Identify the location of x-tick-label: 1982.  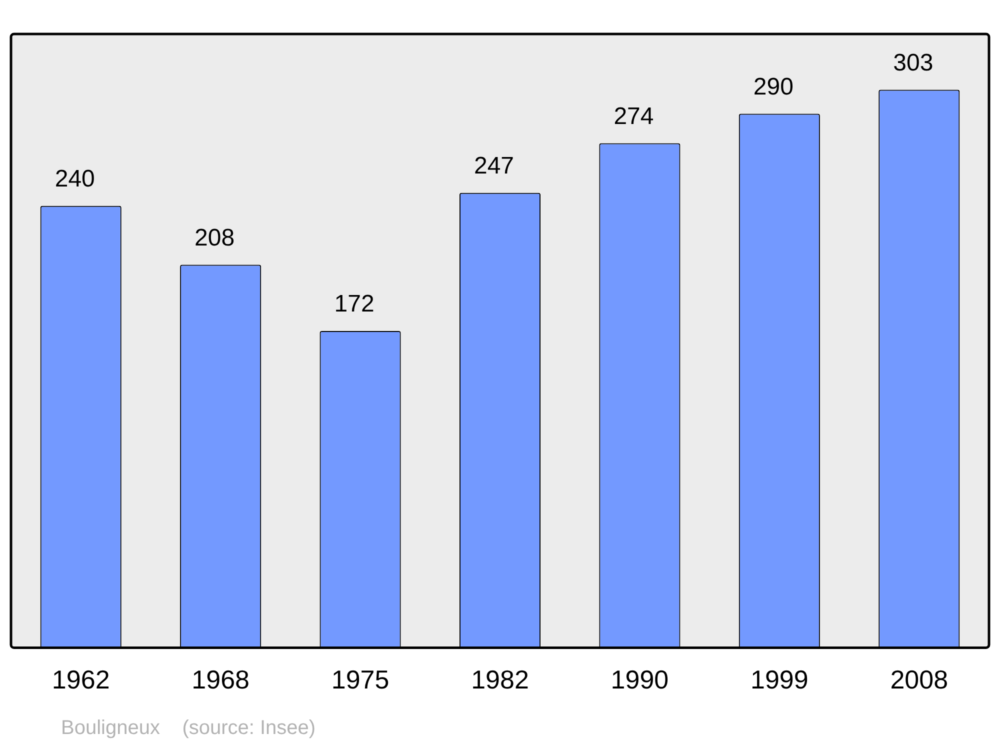
(500, 679).